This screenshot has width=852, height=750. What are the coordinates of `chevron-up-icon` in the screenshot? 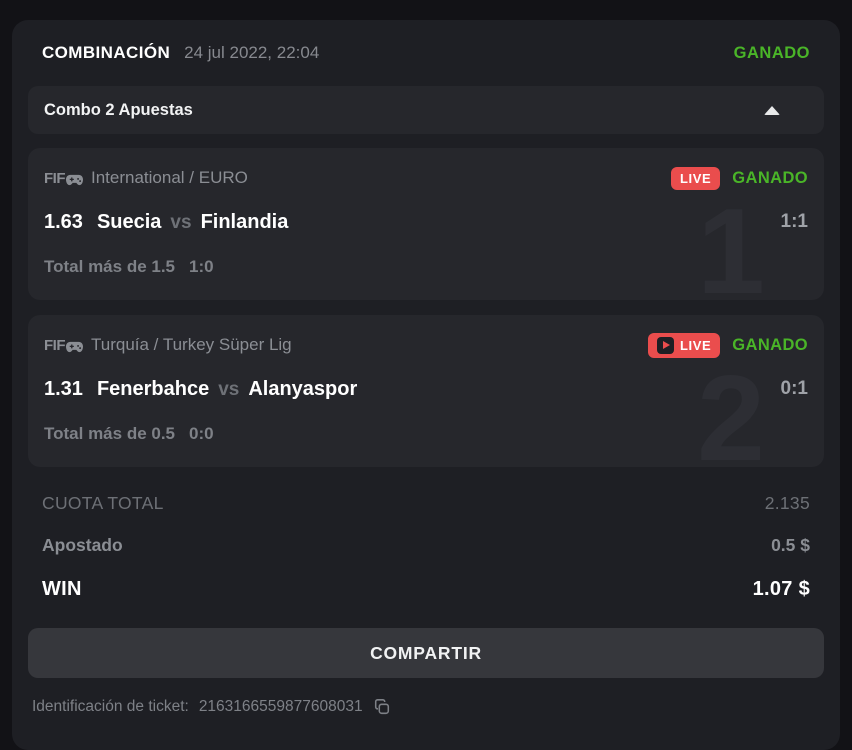 It's located at (772, 110).